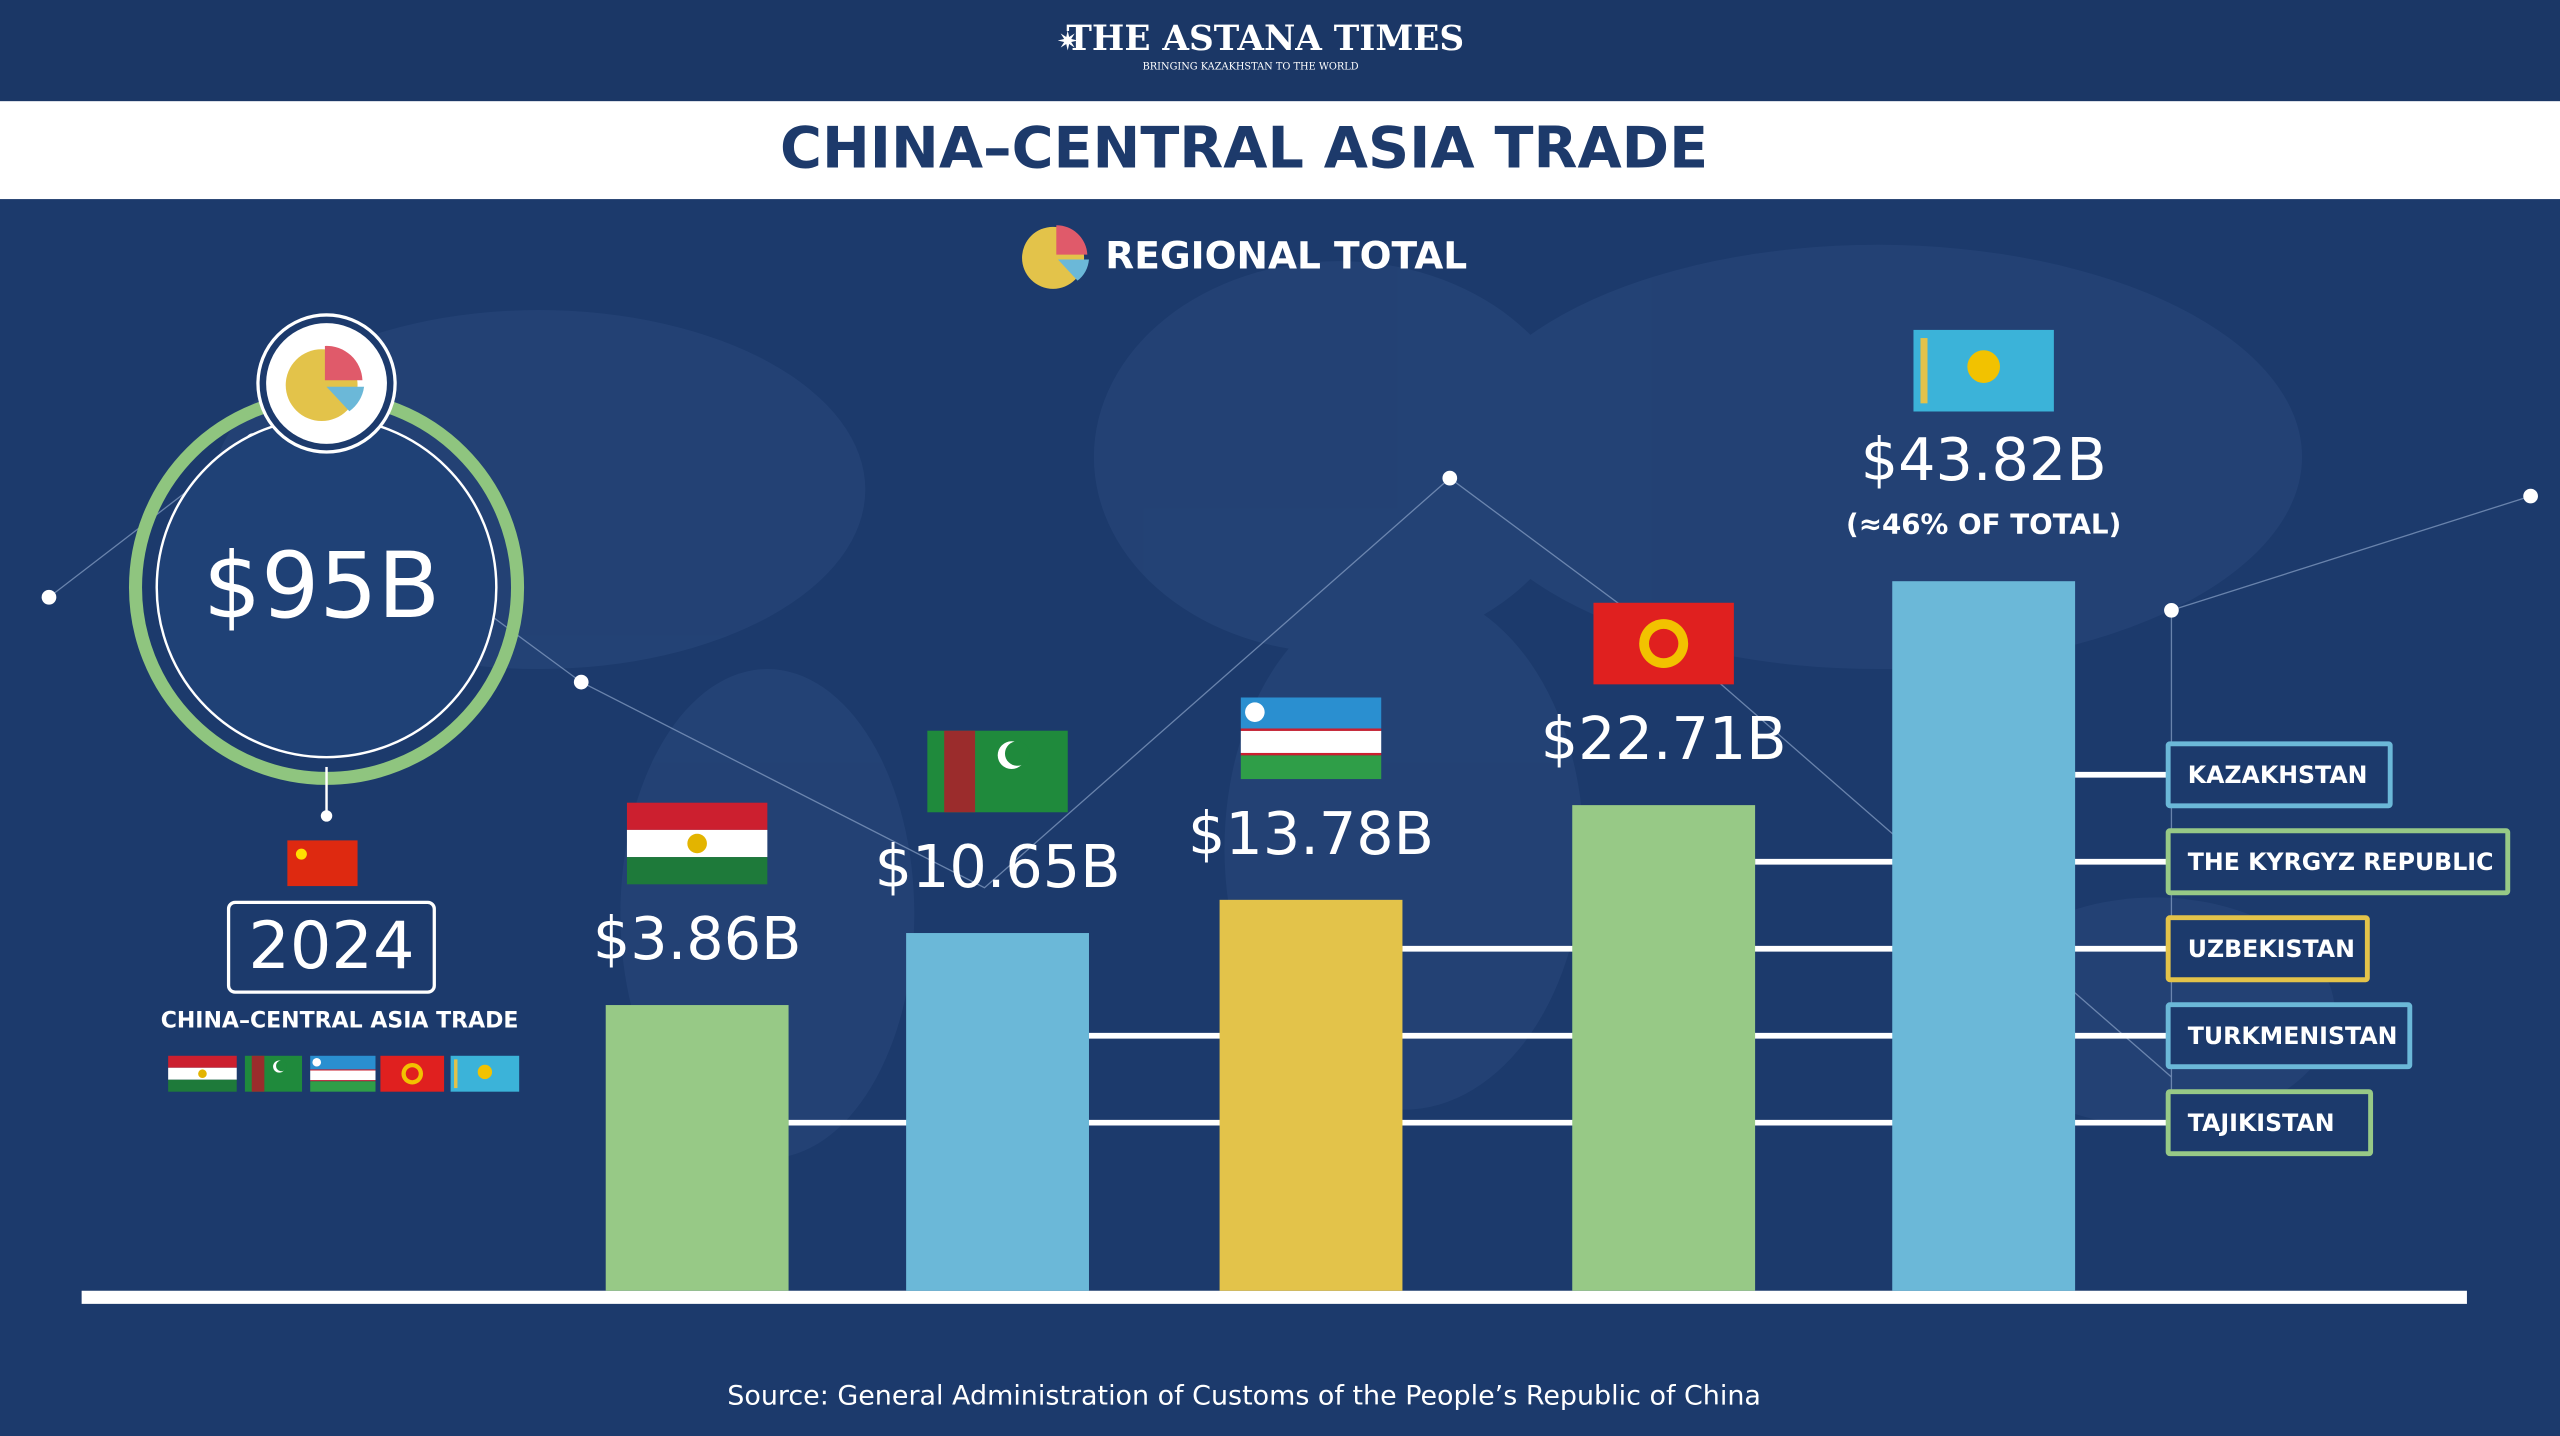 Image resolution: width=2560 pixels, height=1436 pixels. Describe the element at coordinates (2293, 1036) in the screenshot. I see `legend-label: TURKMENISTAN` at that location.